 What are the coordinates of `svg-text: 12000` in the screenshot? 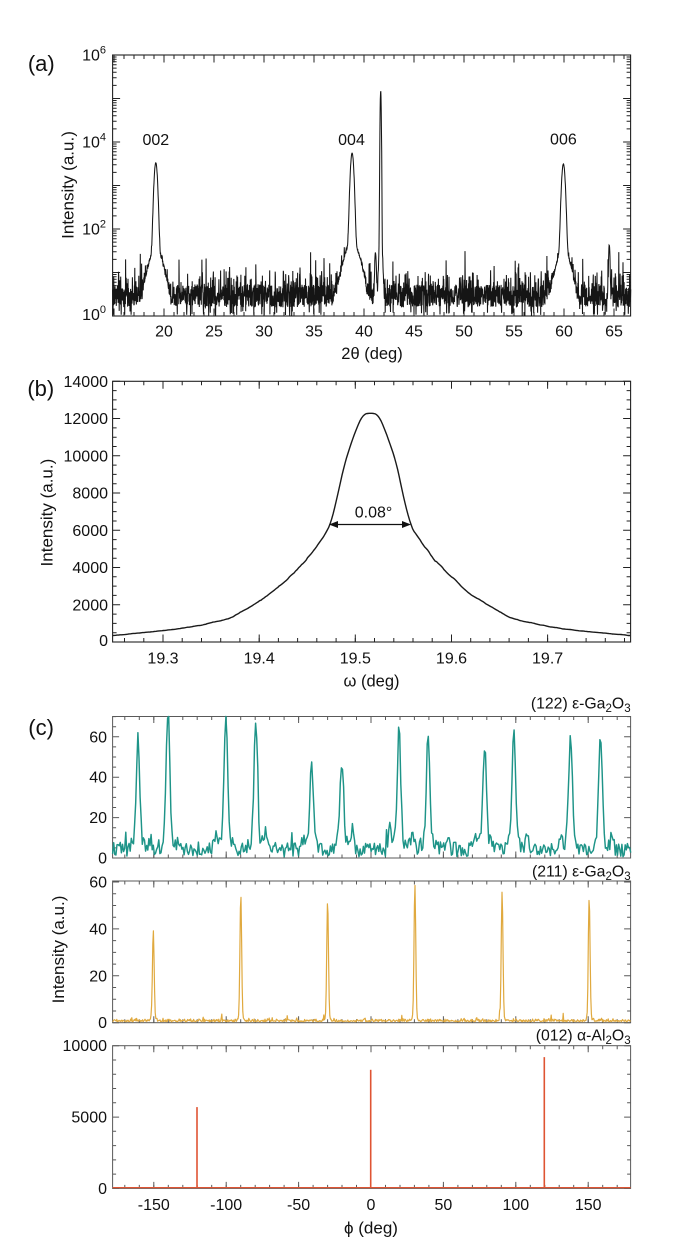 It's located at (86, 419).